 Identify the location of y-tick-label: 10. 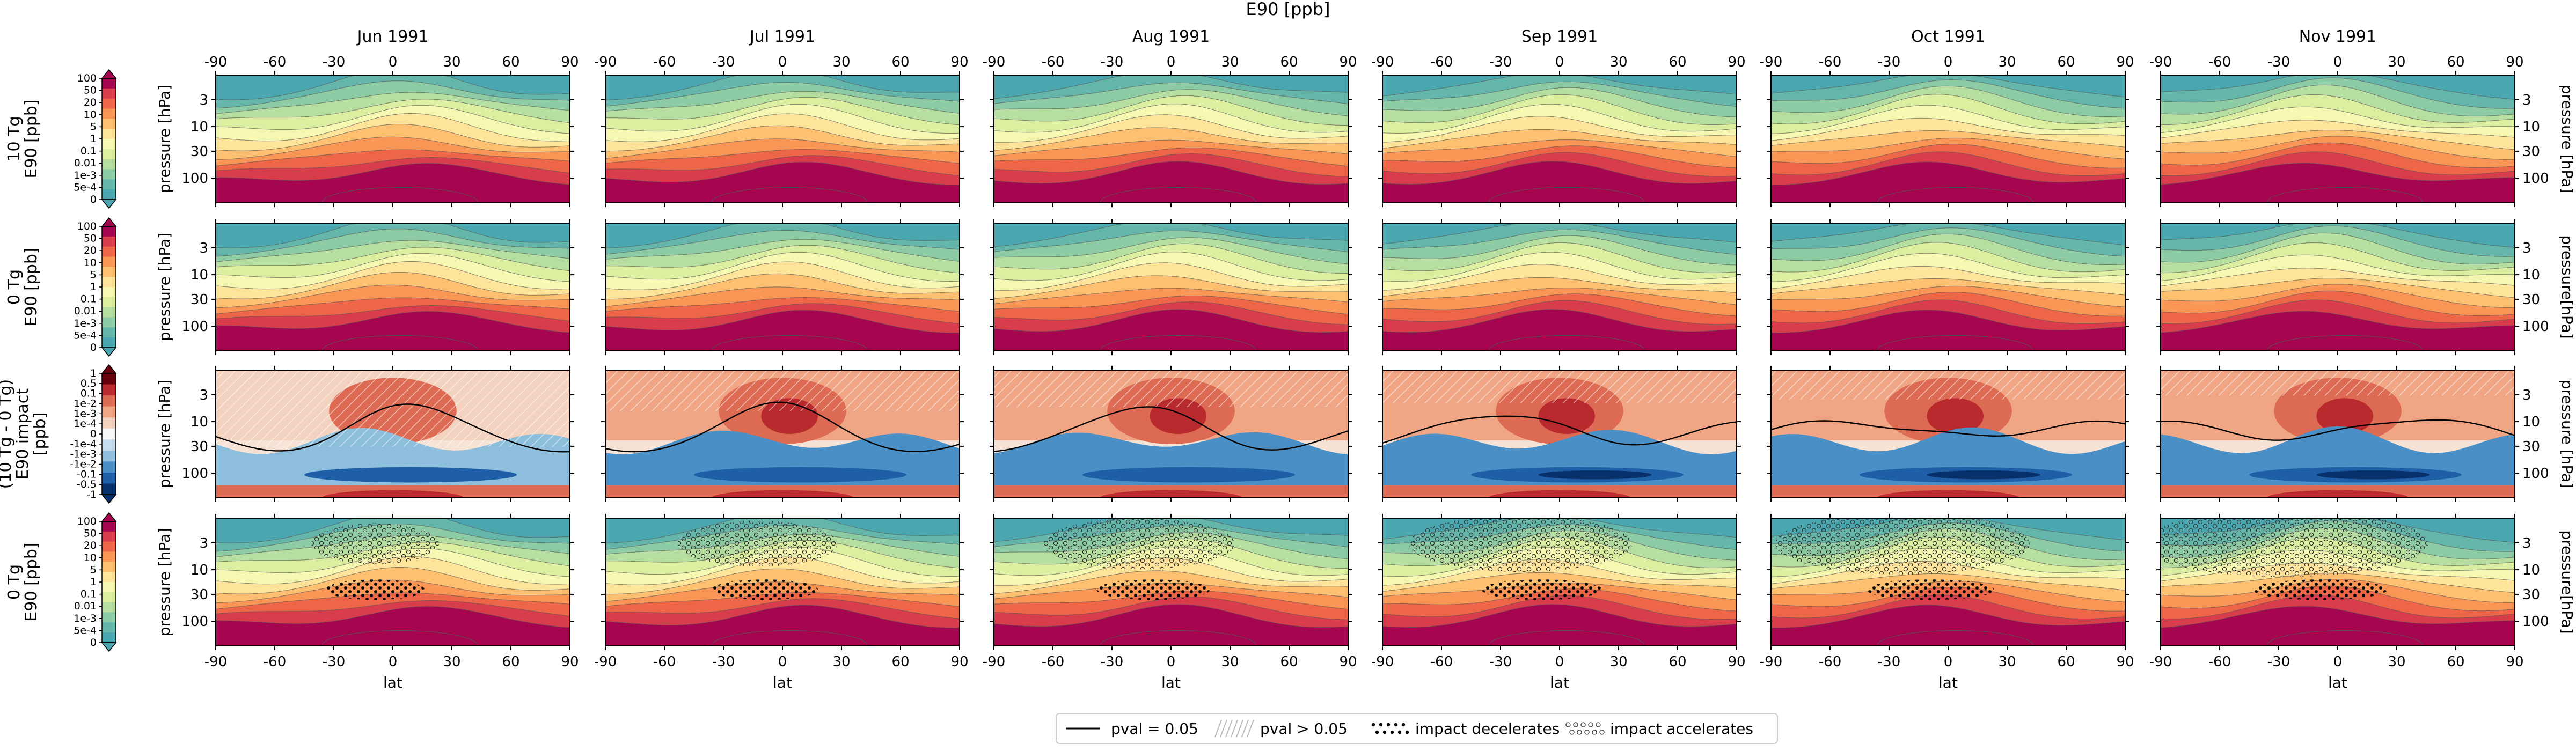
(2531, 127).